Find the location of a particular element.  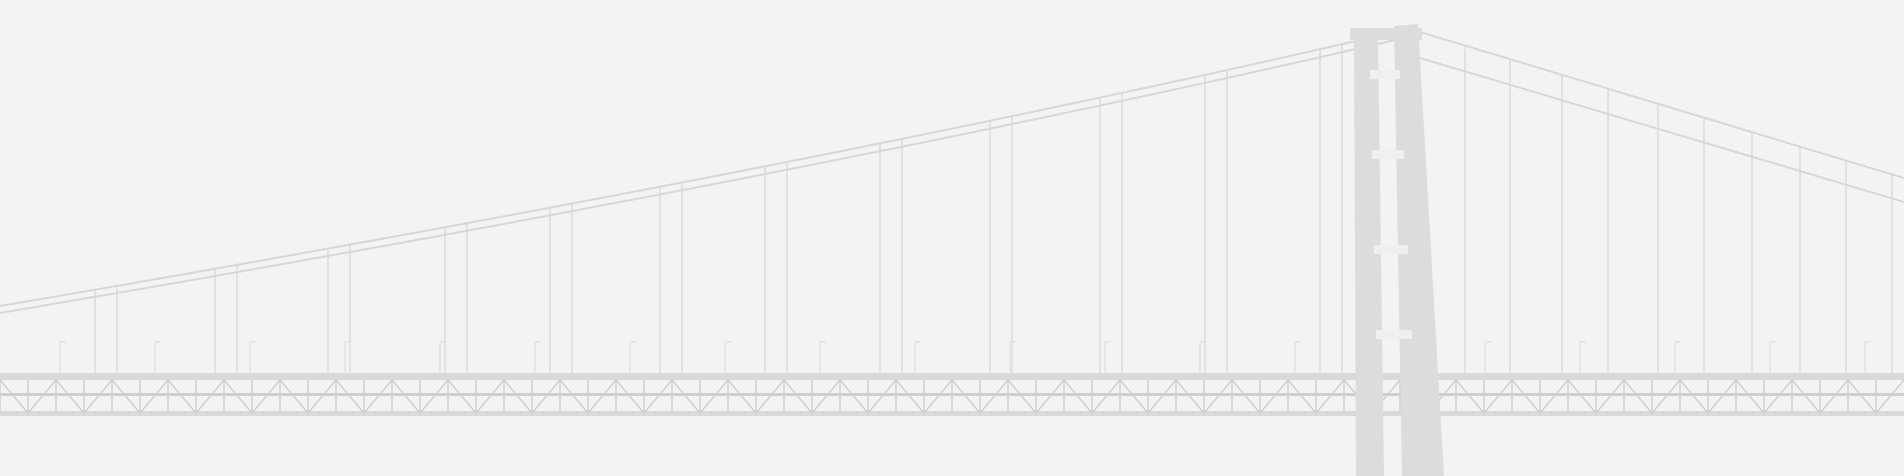

truss-chord is located at coordinates (952, 394).